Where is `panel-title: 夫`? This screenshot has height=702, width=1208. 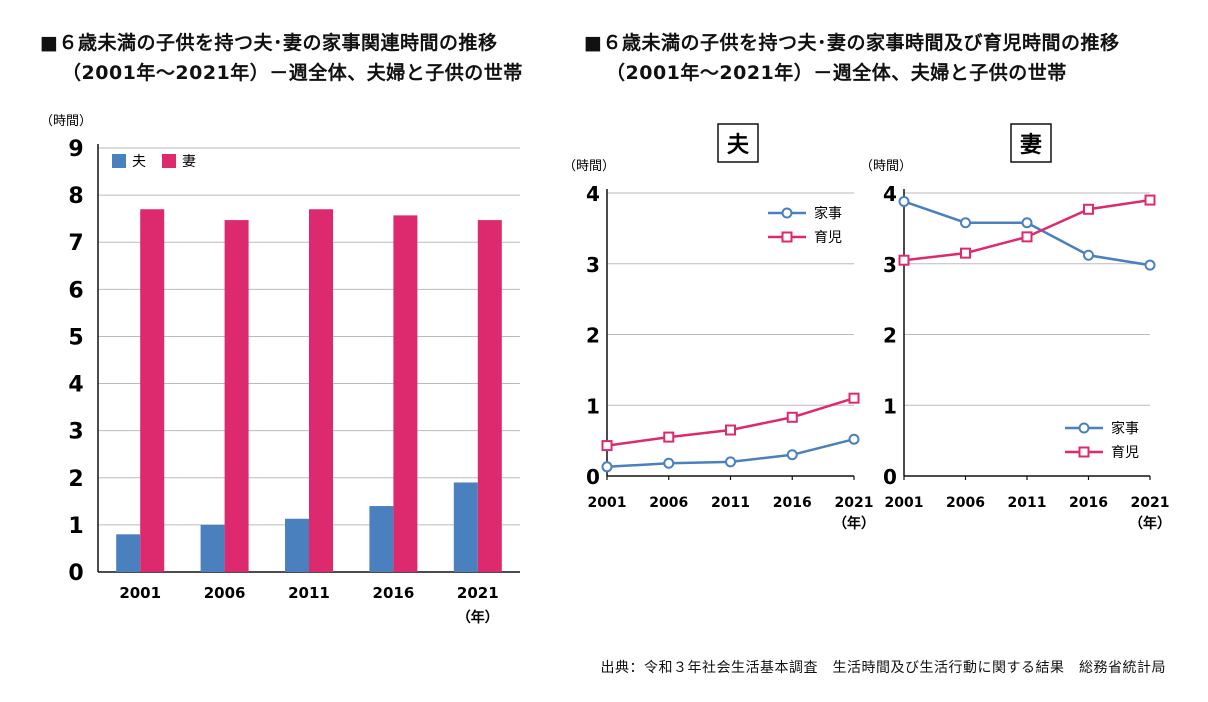 panel-title: 夫 is located at coordinates (738, 145).